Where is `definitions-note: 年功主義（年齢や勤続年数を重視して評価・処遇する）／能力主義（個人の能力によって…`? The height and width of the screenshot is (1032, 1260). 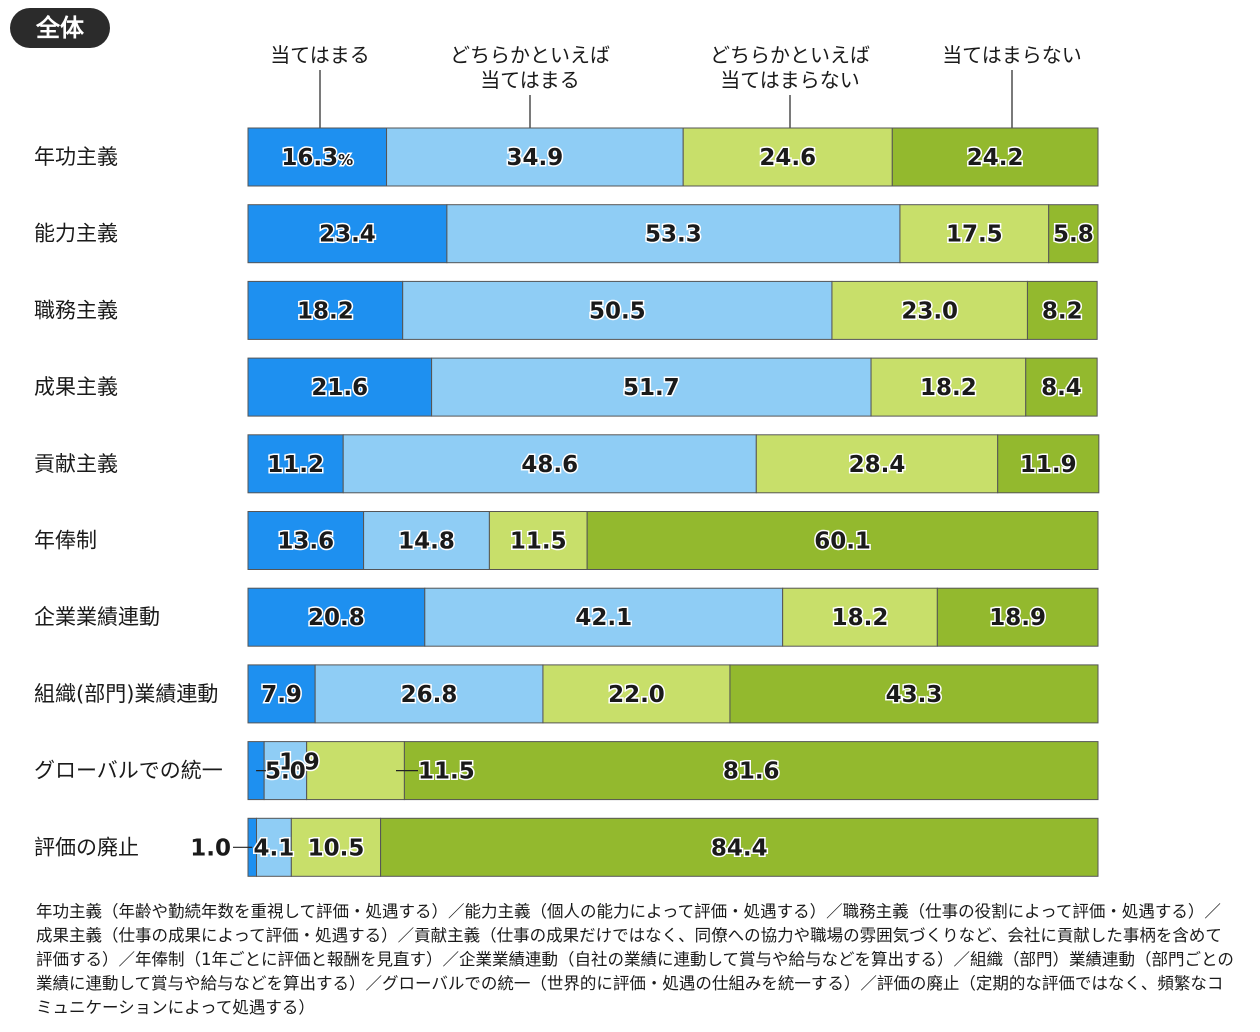
definitions-note: 年功主義（年齢や勤続年数を重視して評価・処遇する）／能力主義（個人の能力によって… is located at coordinates (635, 959).